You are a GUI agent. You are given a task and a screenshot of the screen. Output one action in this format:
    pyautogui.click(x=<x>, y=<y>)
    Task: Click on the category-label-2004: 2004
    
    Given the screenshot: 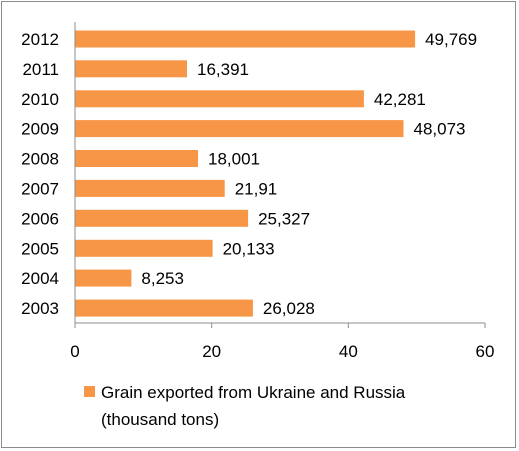 What is the action you would take?
    pyautogui.click(x=40, y=278)
    